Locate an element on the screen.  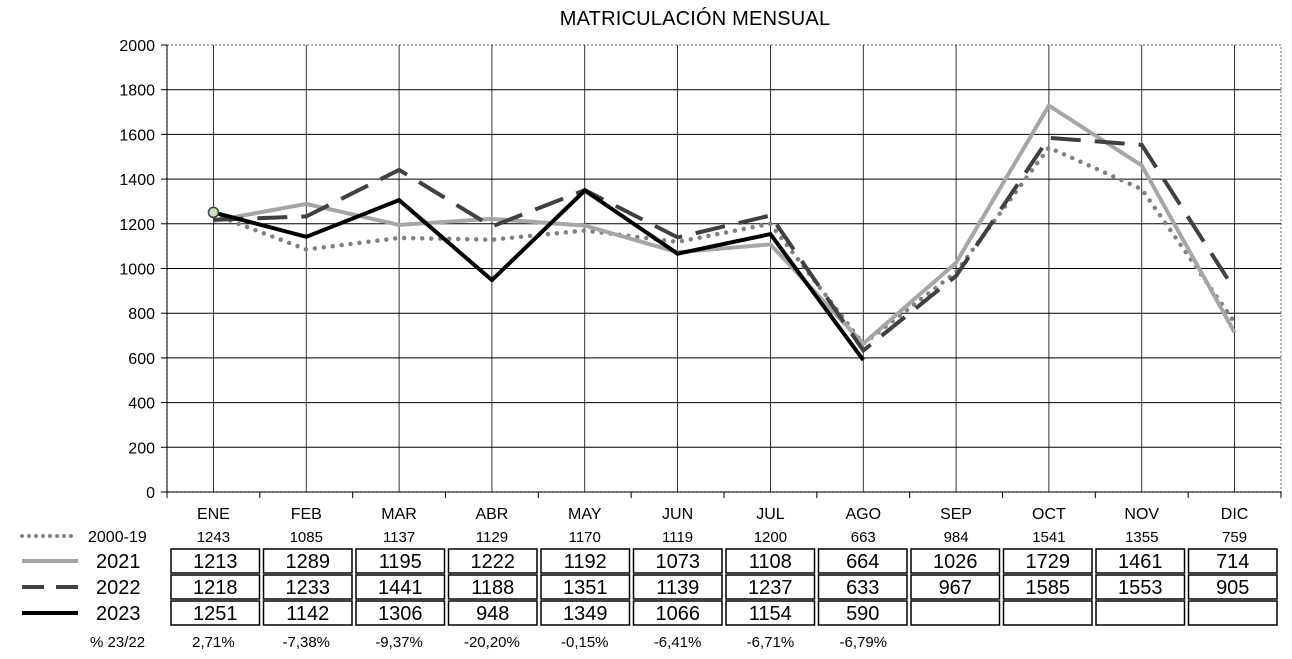
table-cell-2021: 1729 is located at coordinates (1048, 562).